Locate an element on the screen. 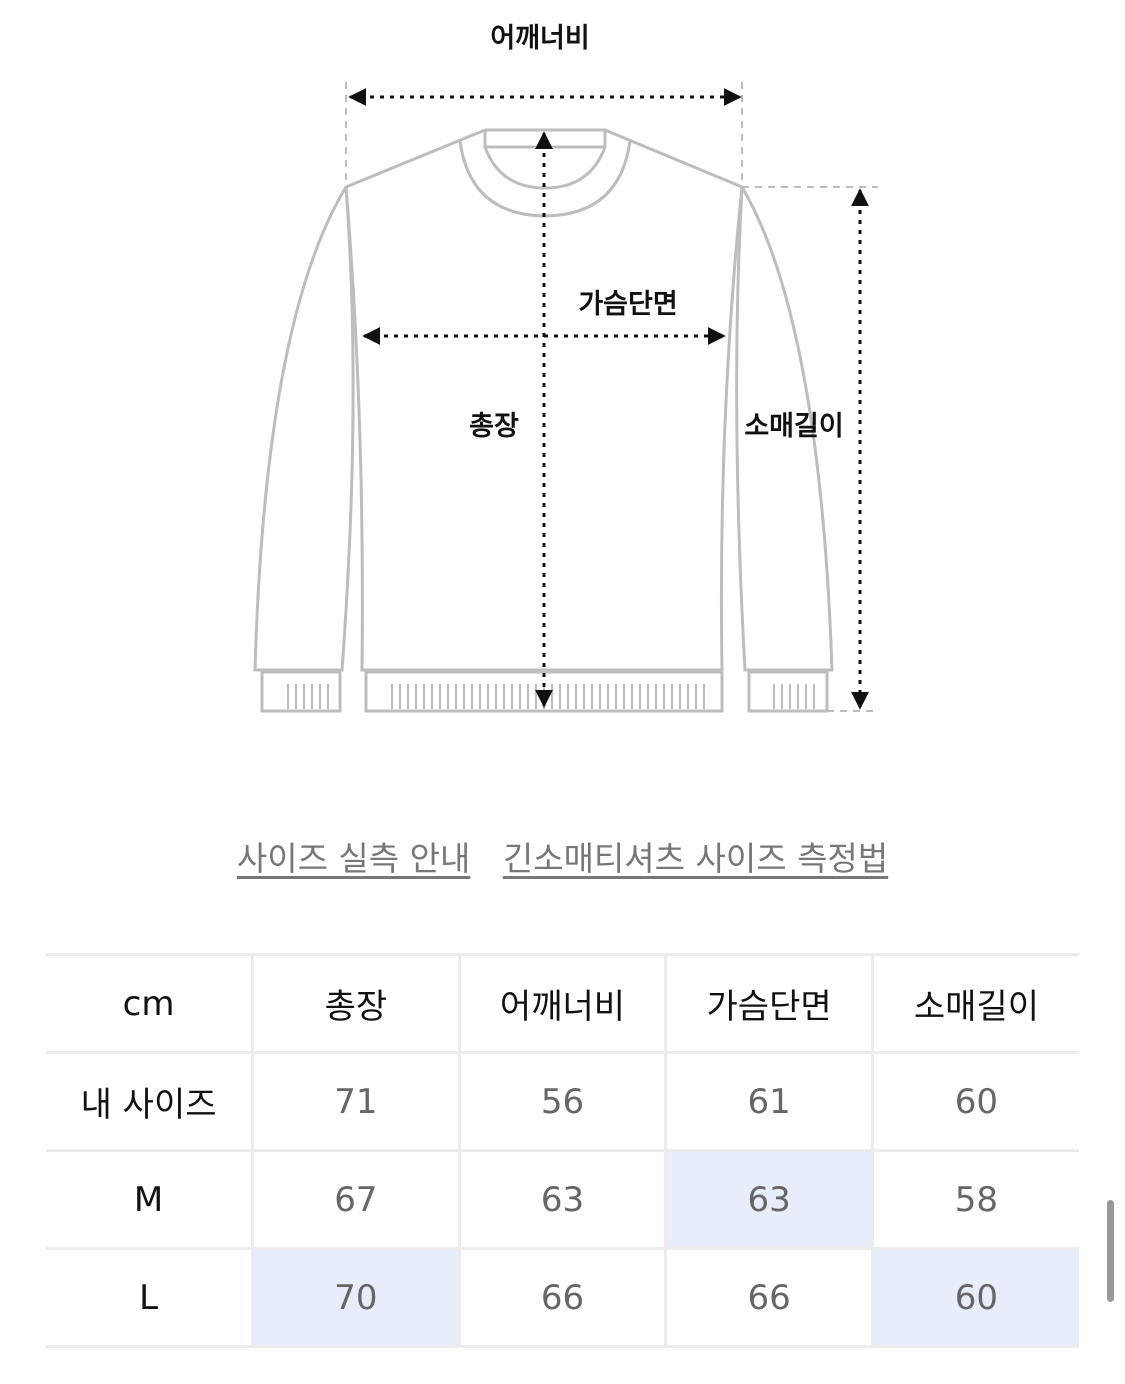  row-label: L is located at coordinates (150, 1297).